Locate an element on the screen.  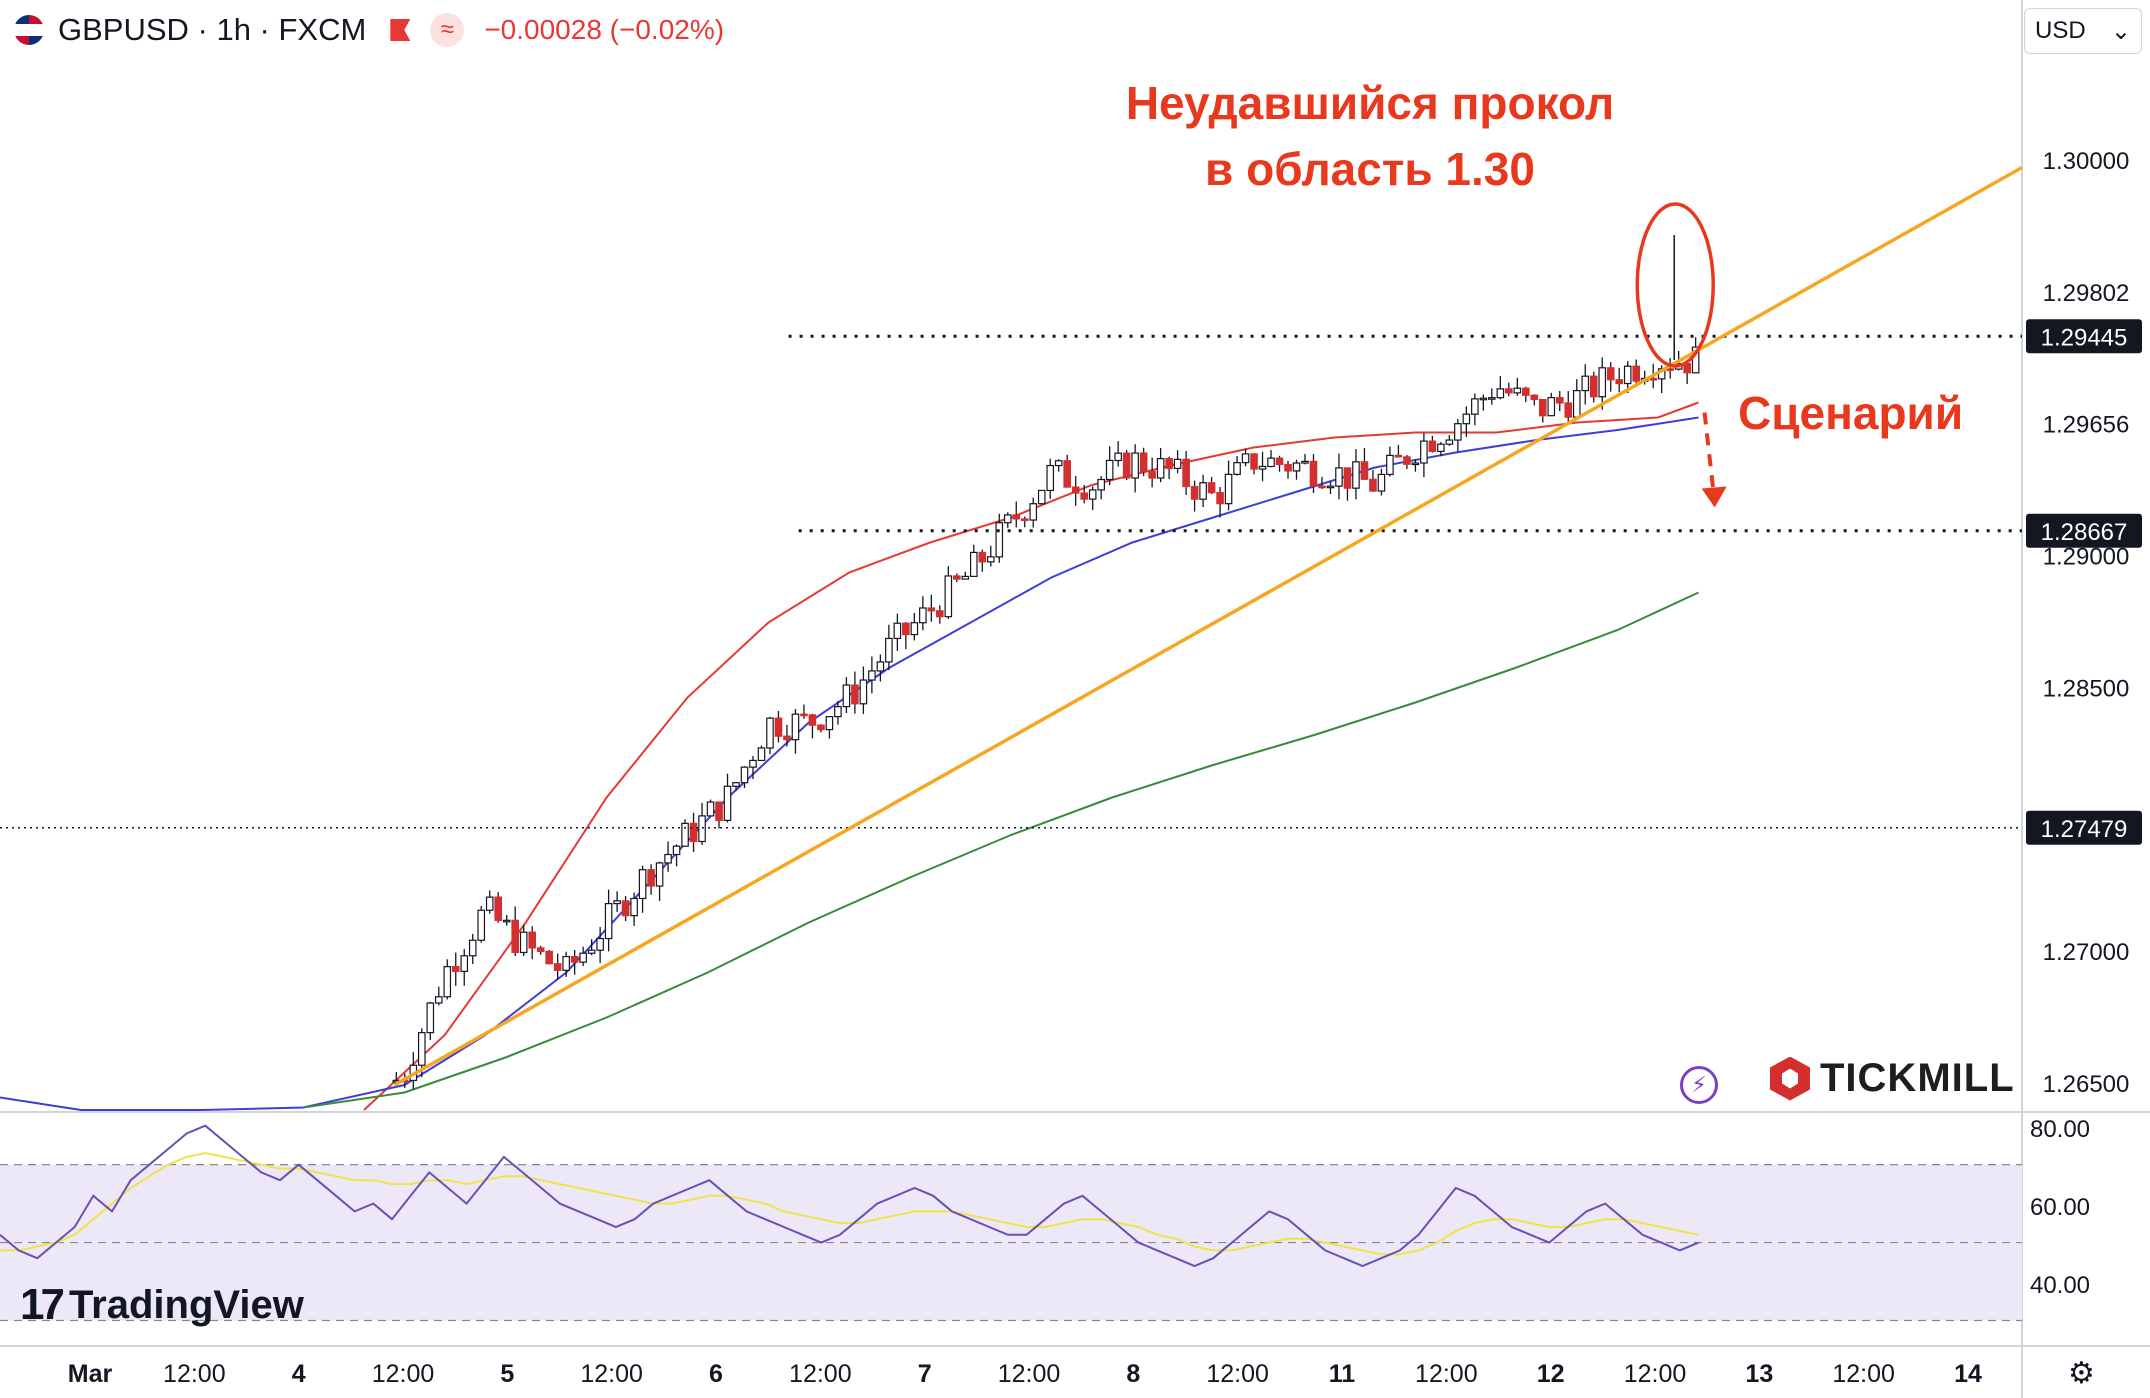
lightning-icon: ⚡ is located at coordinates (1699, 1085).